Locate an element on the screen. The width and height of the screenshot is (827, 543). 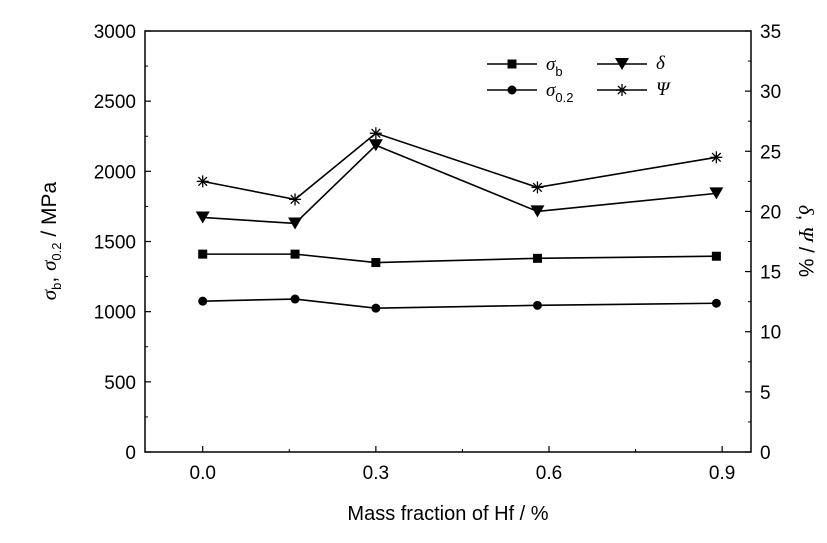
legend-marker-asterisk is located at coordinates (622, 90).